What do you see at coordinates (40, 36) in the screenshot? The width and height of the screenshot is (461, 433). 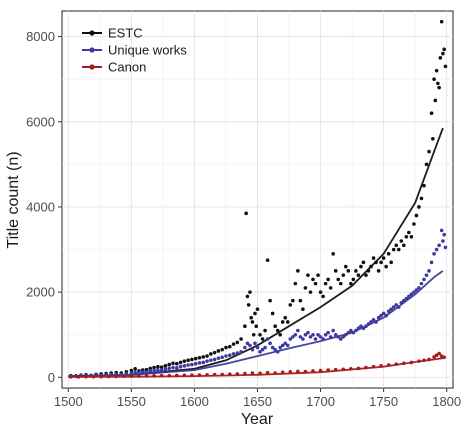 I see `y-tick-label: 8000` at bounding box center [40, 36].